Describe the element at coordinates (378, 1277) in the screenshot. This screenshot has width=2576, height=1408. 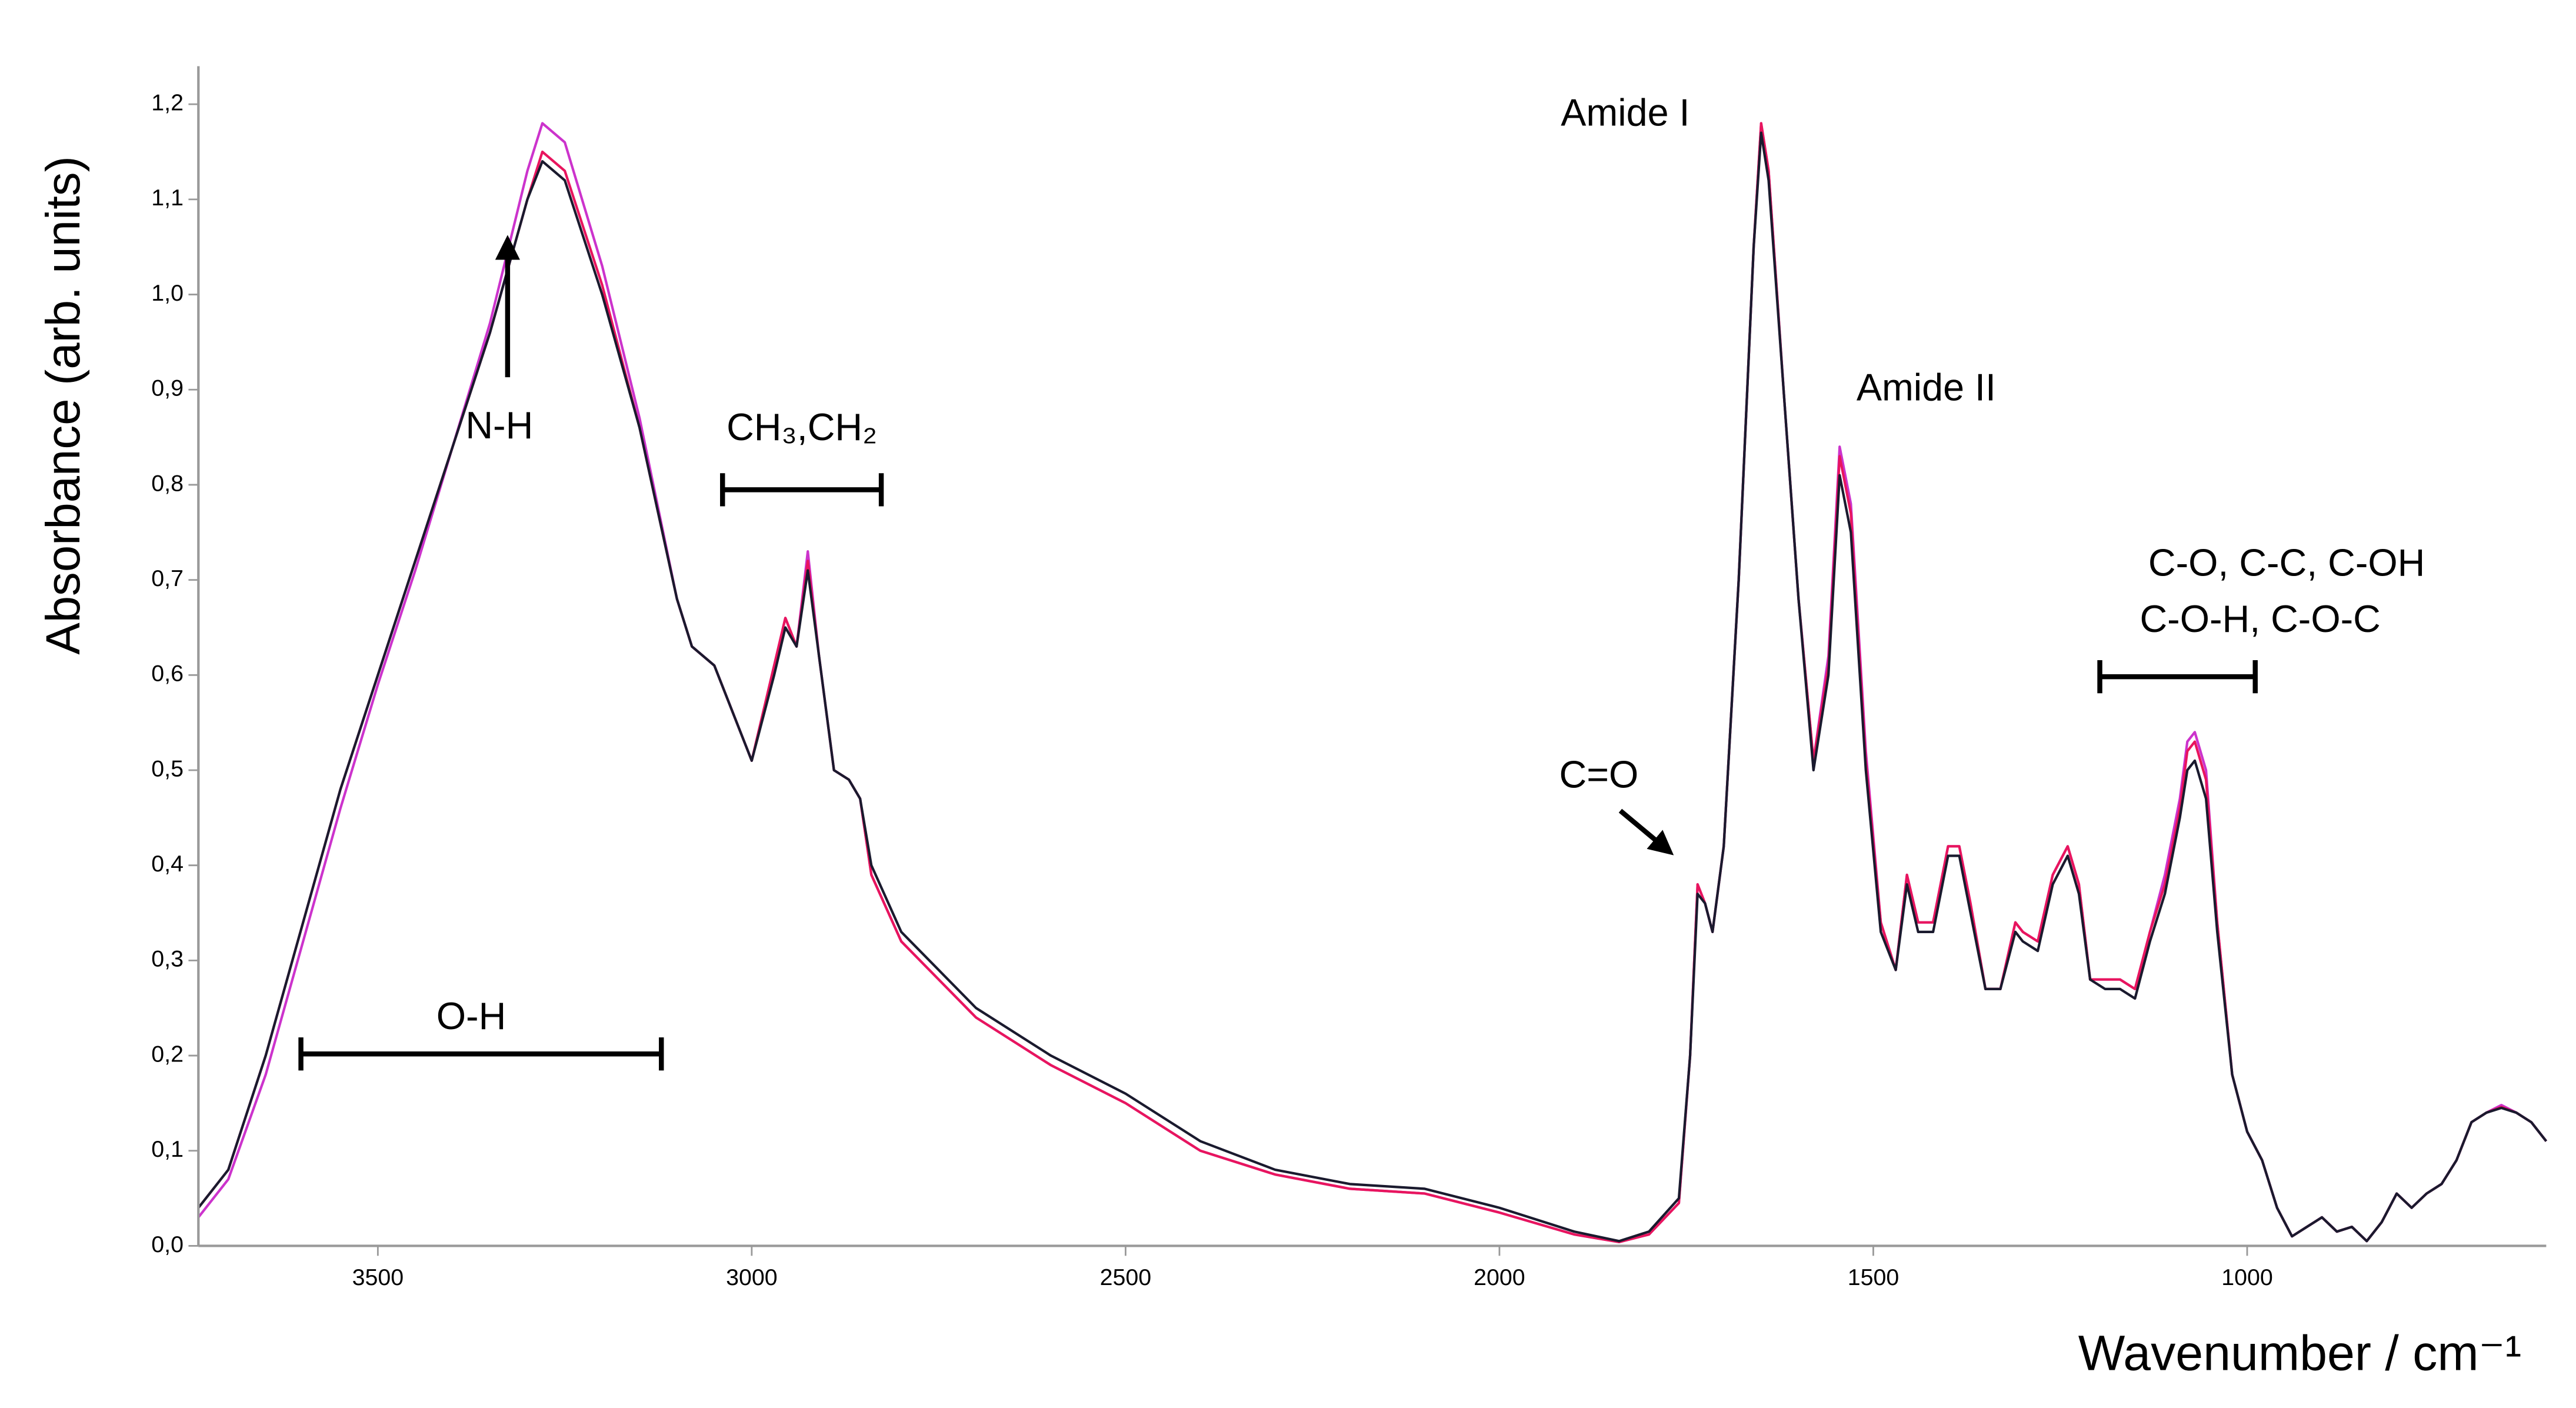
I see `x-tick-label: 3500` at that location.